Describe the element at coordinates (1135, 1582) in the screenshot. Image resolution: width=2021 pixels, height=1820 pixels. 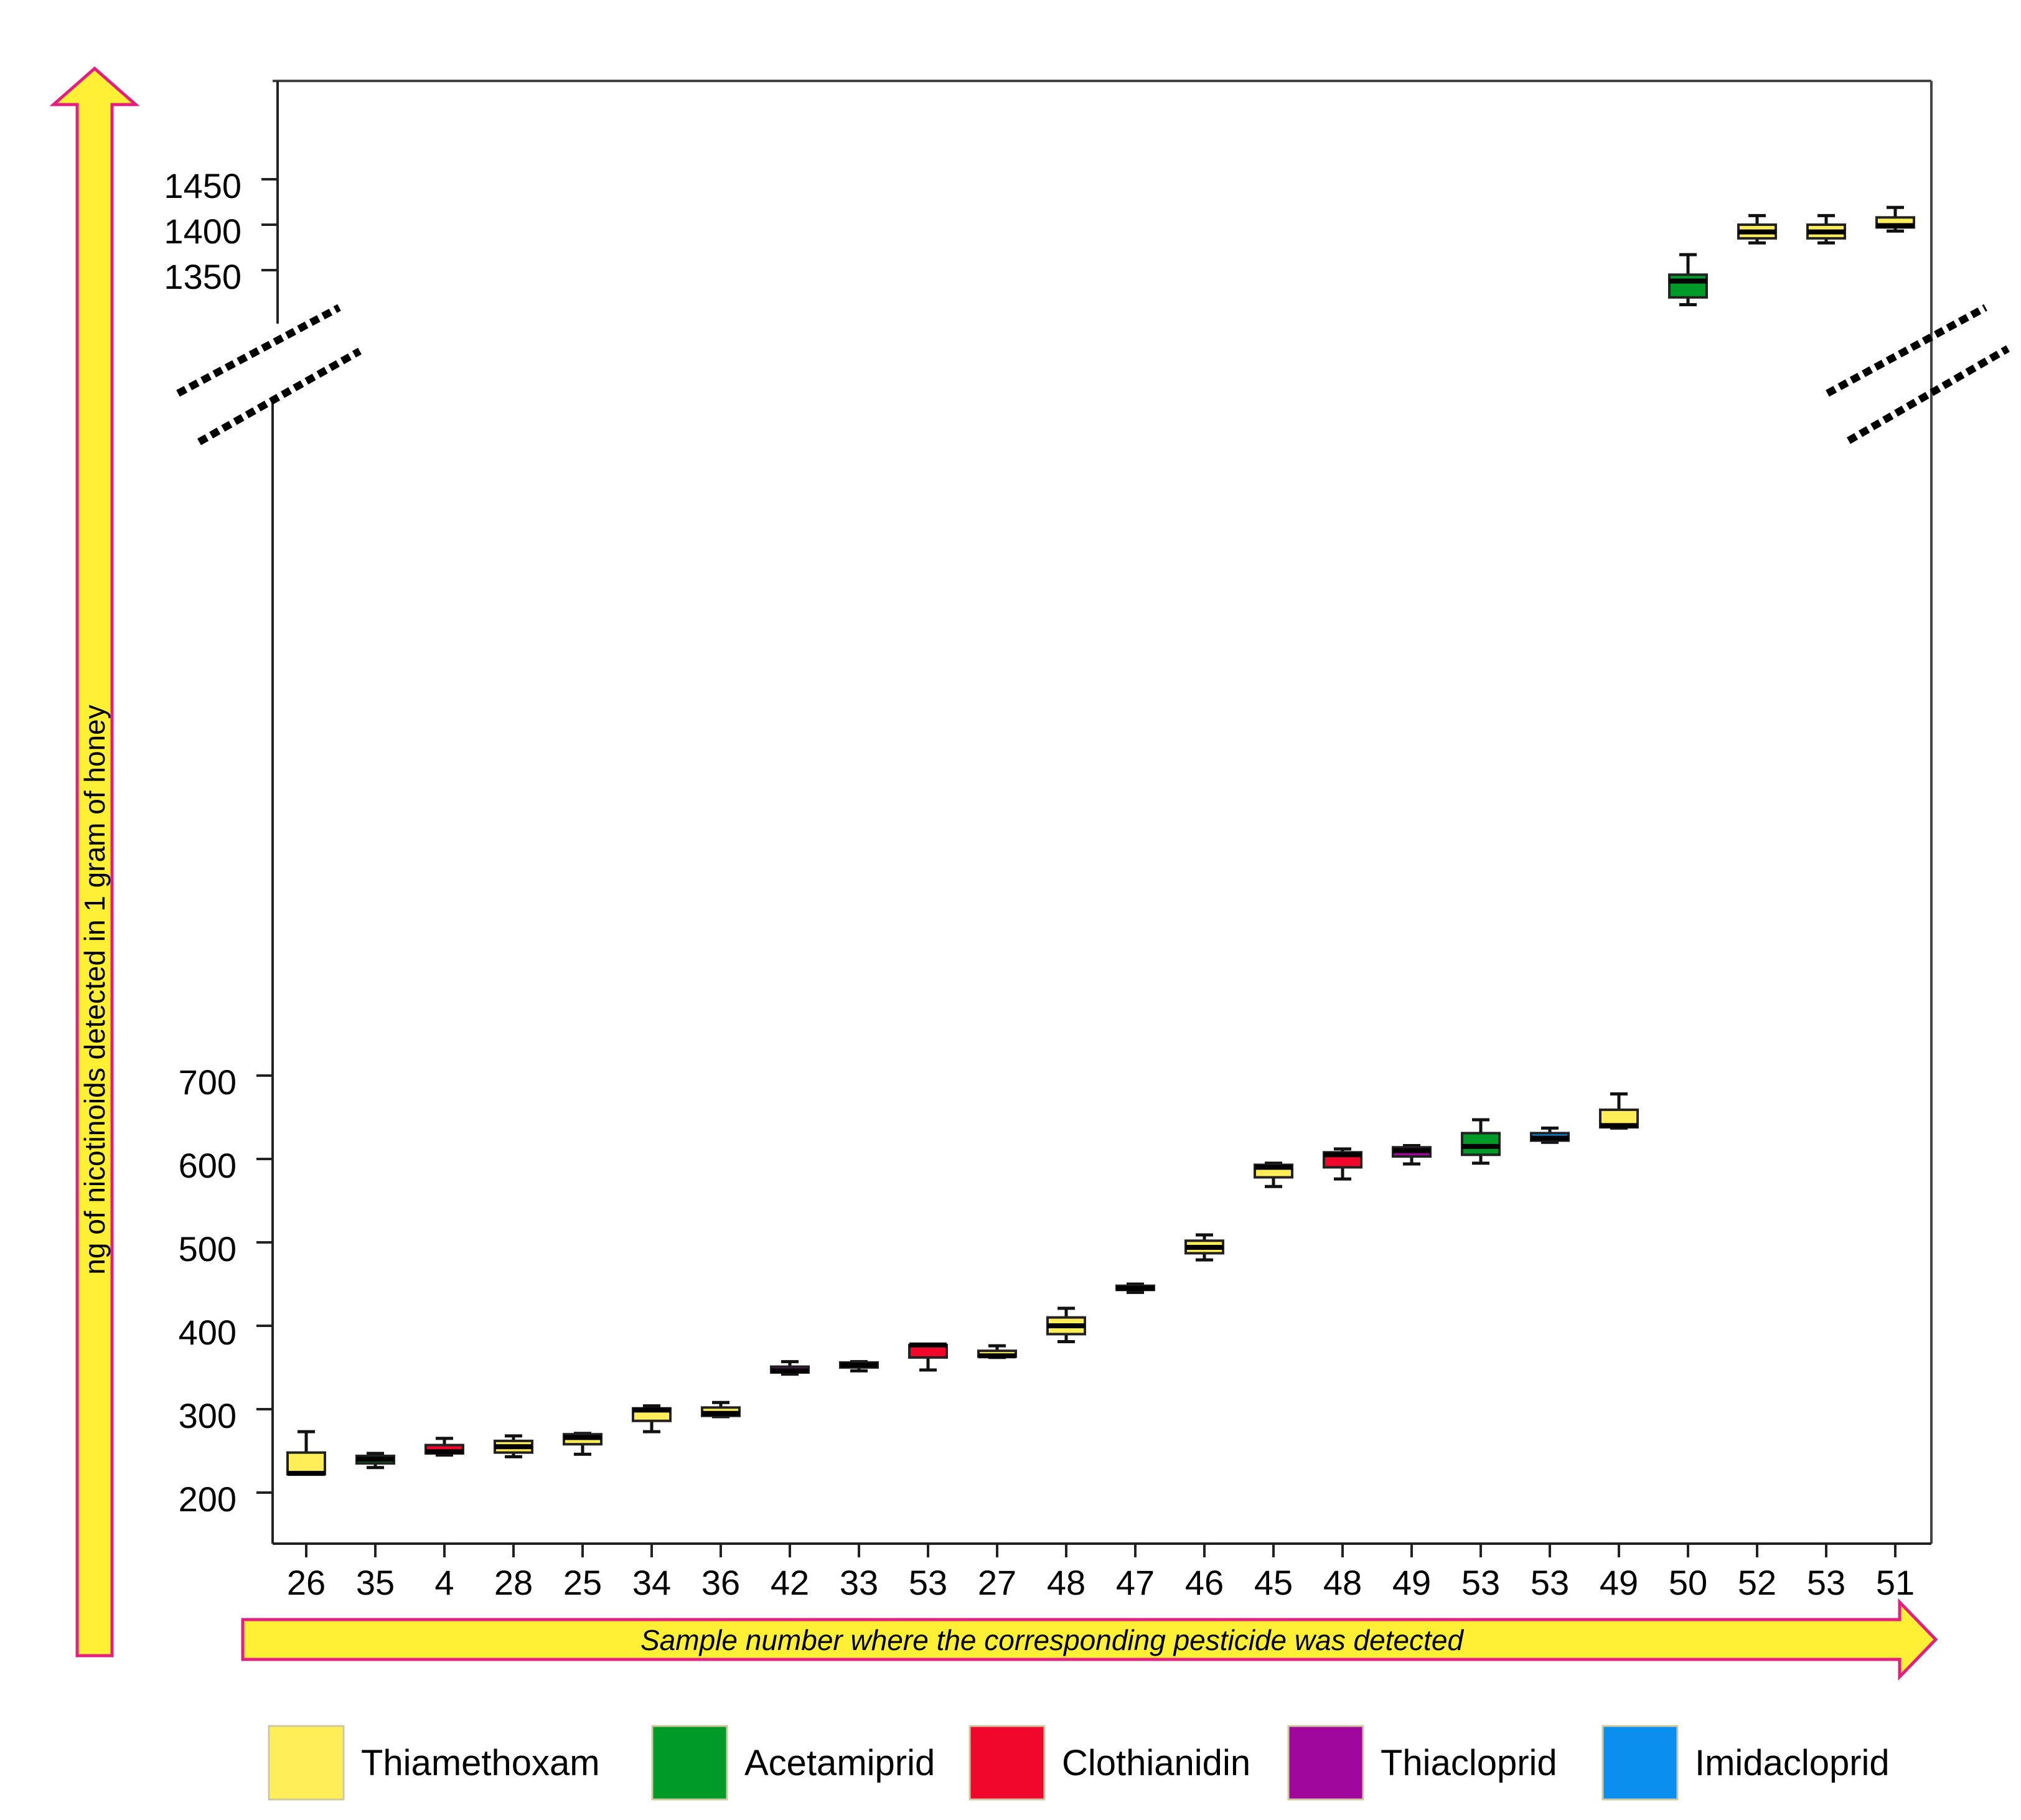
I see `x-tick-label-12: 47` at that location.